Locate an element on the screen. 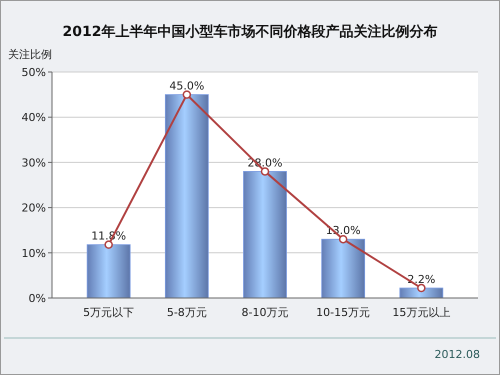 The width and height of the screenshot is (500, 375). chart-title: 2012年上半年中国小型车市场不同价格段产品关注比例分布 is located at coordinates (250, 31).